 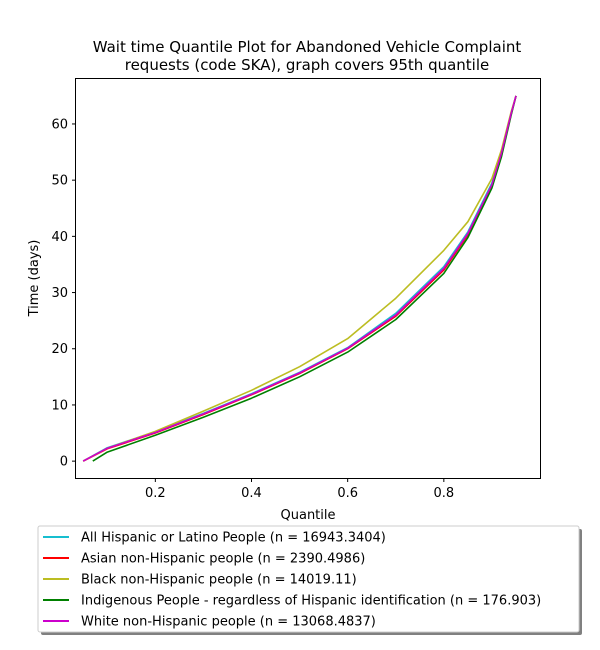 I want to click on x-tick-label: 0.8, so click(x=443, y=493).